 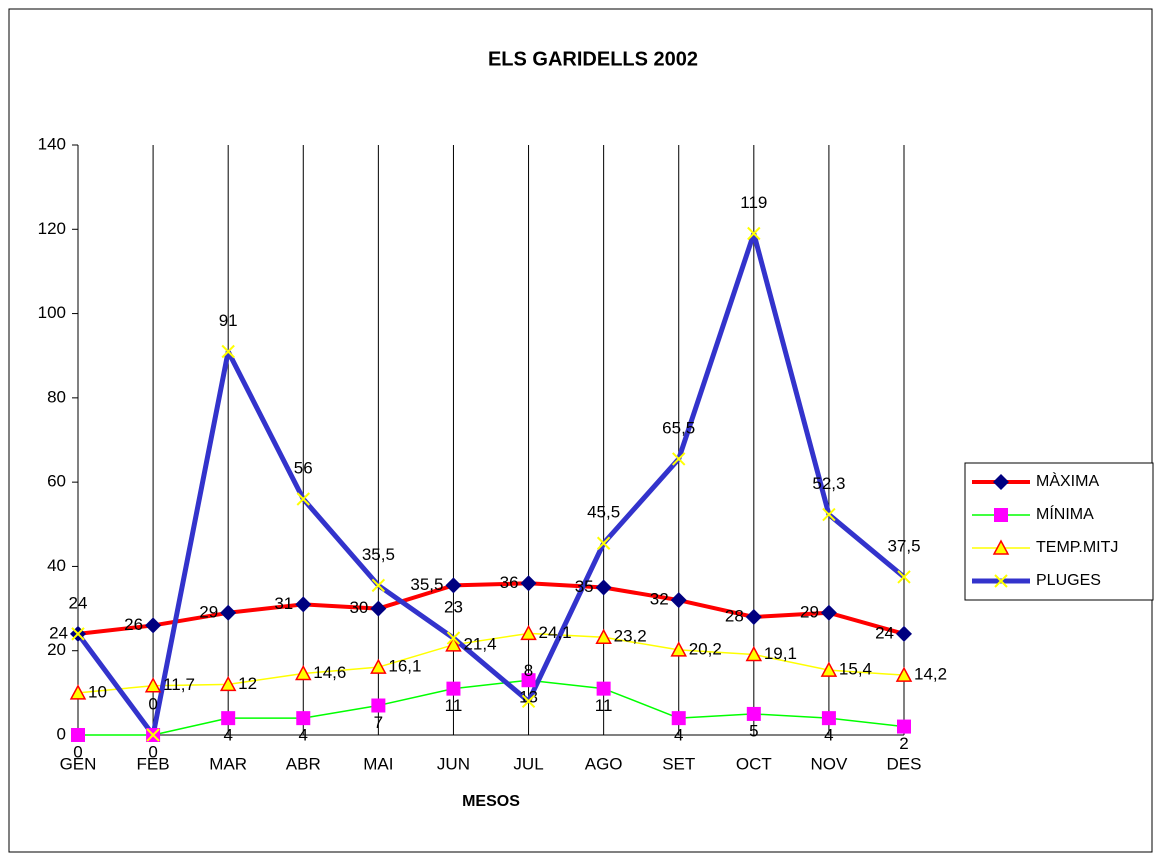 What do you see at coordinates (404, 666) in the screenshot?
I see `data-label: 16,1` at bounding box center [404, 666].